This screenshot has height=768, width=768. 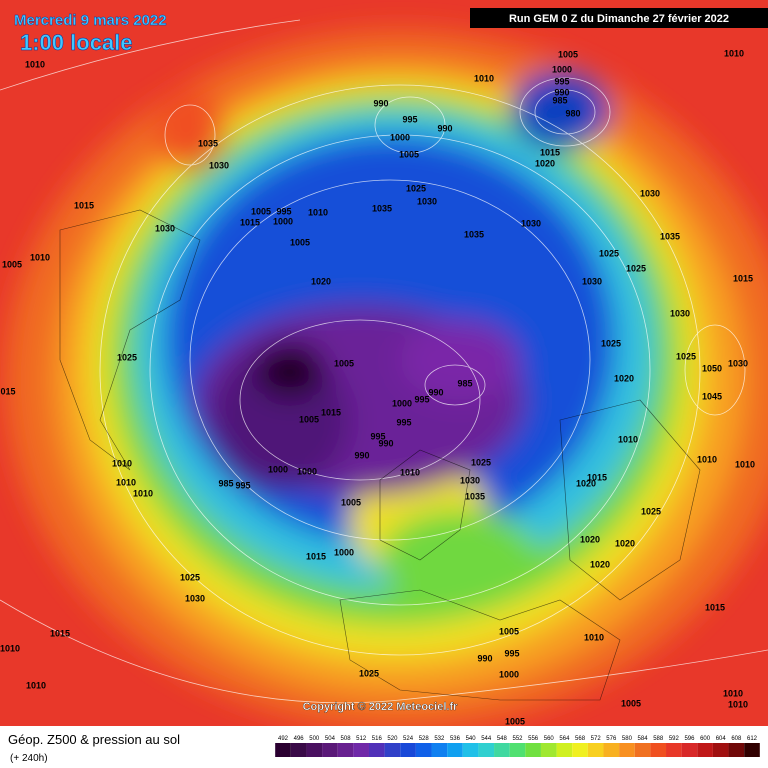 I want to click on run-info: Run GEM 0 Z du Dimanche 27 février 2022, so click(x=619, y=19).